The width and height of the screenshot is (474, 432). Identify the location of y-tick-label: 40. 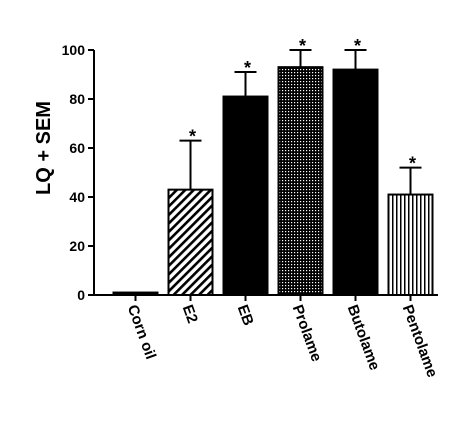
(77, 197).